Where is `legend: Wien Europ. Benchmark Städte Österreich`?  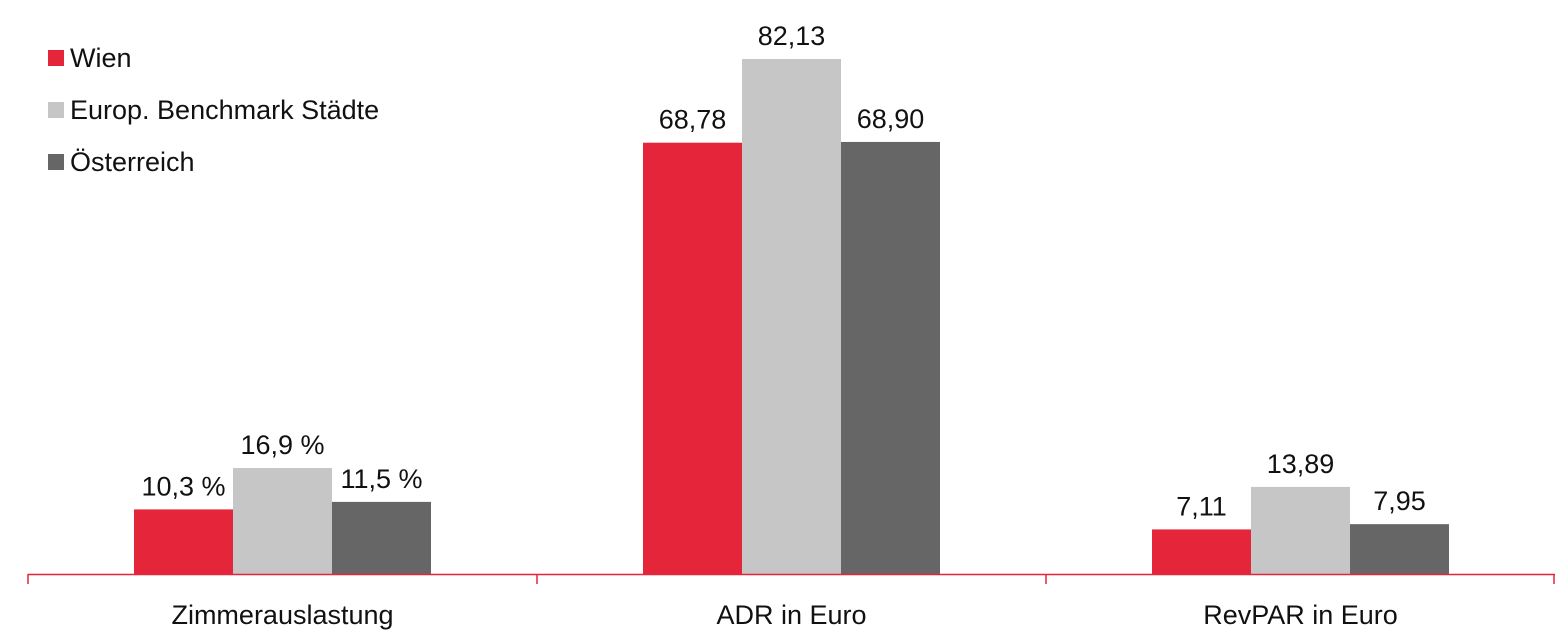
legend: Wien Europ. Benchmark Städte Österreich is located at coordinates (213, 110).